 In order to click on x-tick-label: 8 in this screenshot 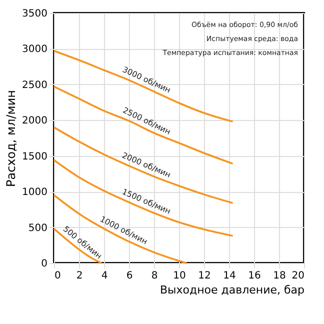, I will do `click(154, 276)`.